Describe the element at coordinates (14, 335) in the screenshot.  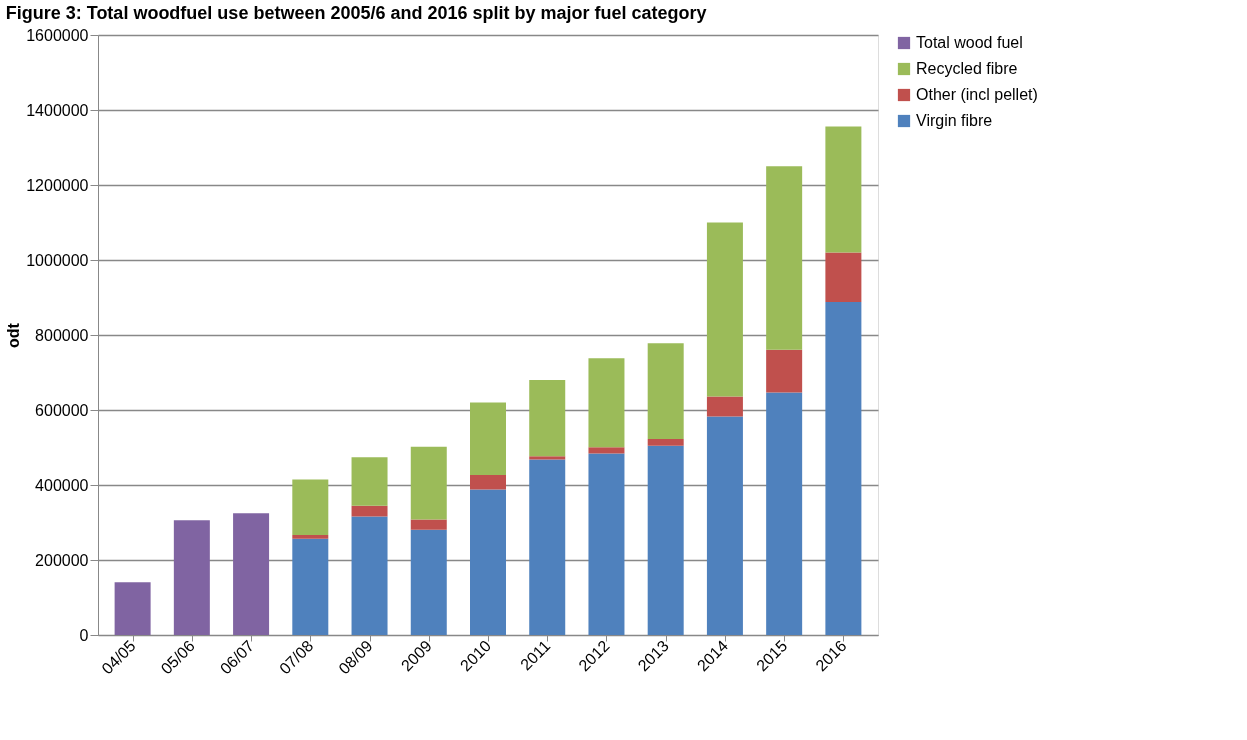
I see `y-axis-title: odt` at that location.